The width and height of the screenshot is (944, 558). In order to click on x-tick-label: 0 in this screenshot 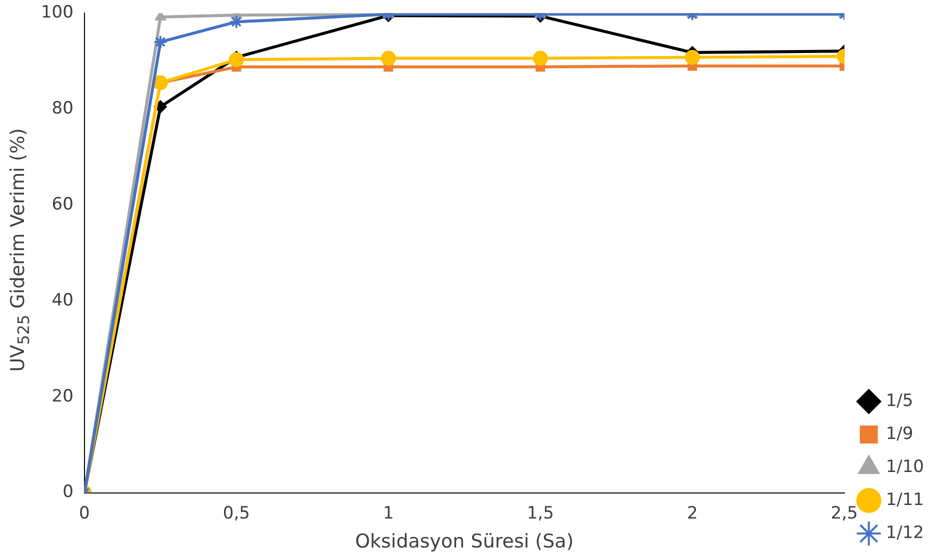, I will do `click(84, 513)`.